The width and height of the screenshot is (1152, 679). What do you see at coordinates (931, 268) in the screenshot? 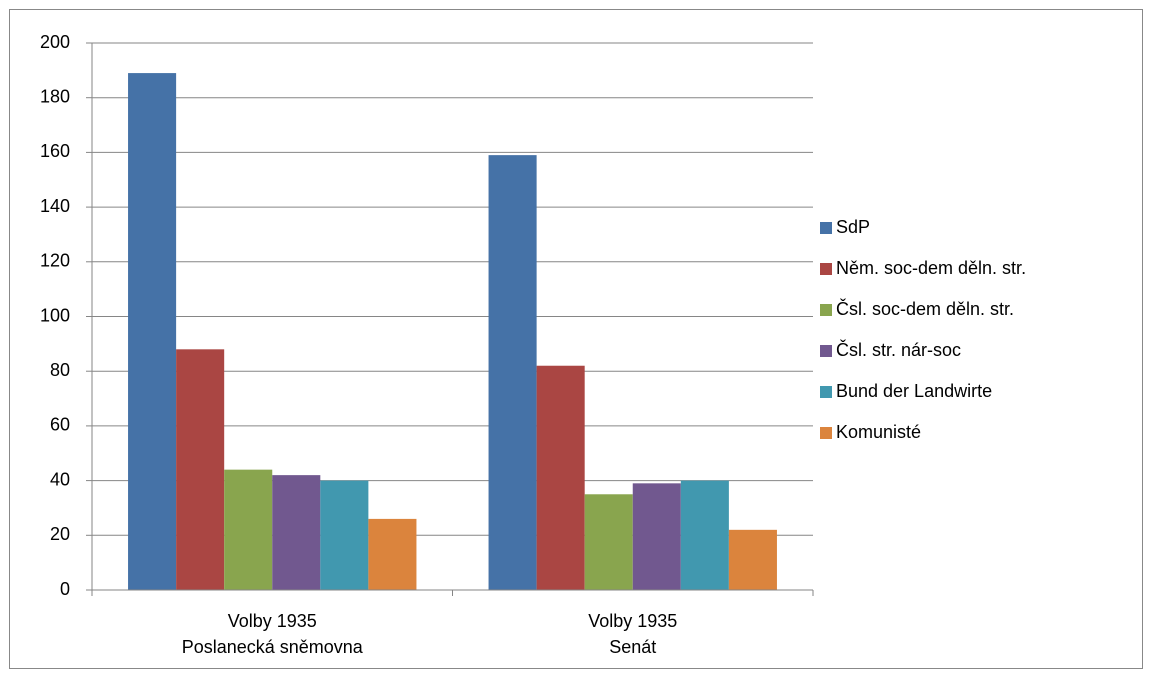
I see `legend-label: Něm. soc-dem děln. str.` at bounding box center [931, 268].